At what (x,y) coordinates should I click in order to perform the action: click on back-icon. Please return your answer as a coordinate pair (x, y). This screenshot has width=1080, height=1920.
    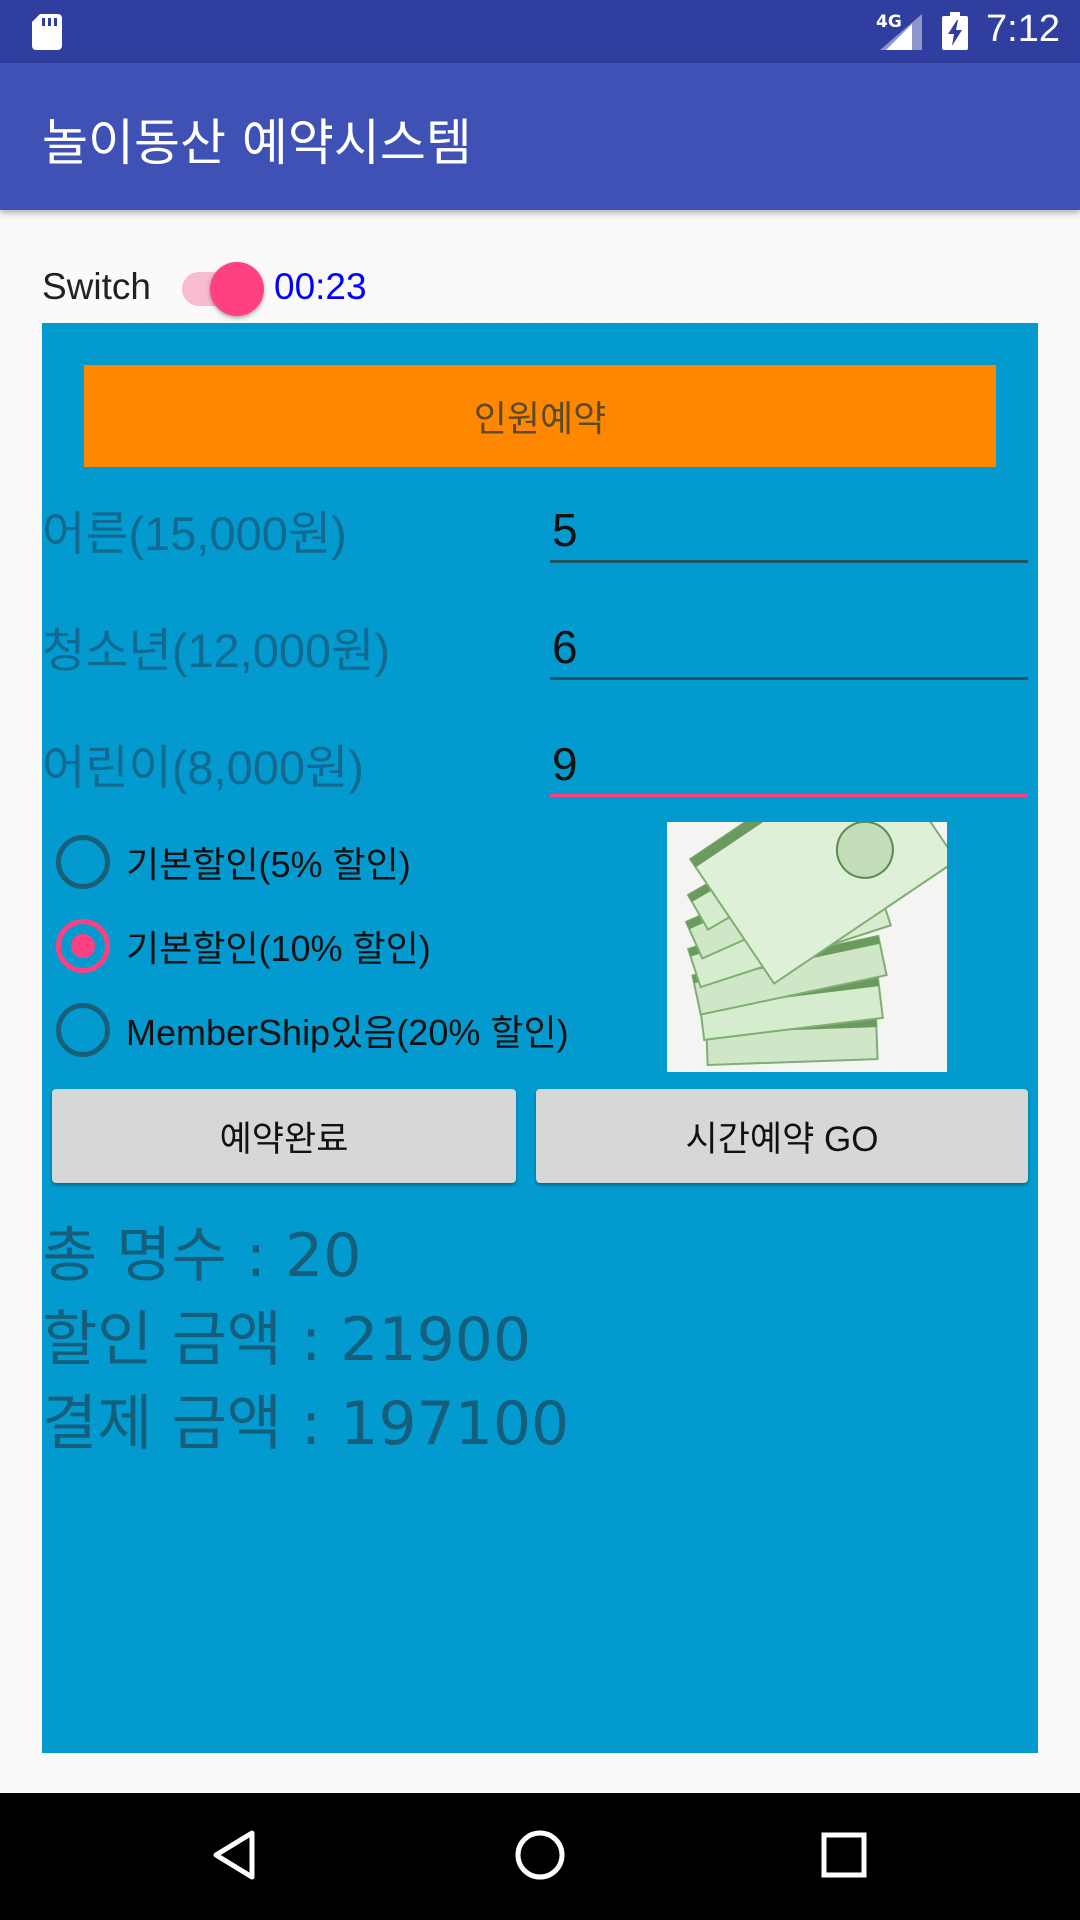
    Looking at the image, I should click on (236, 1855).